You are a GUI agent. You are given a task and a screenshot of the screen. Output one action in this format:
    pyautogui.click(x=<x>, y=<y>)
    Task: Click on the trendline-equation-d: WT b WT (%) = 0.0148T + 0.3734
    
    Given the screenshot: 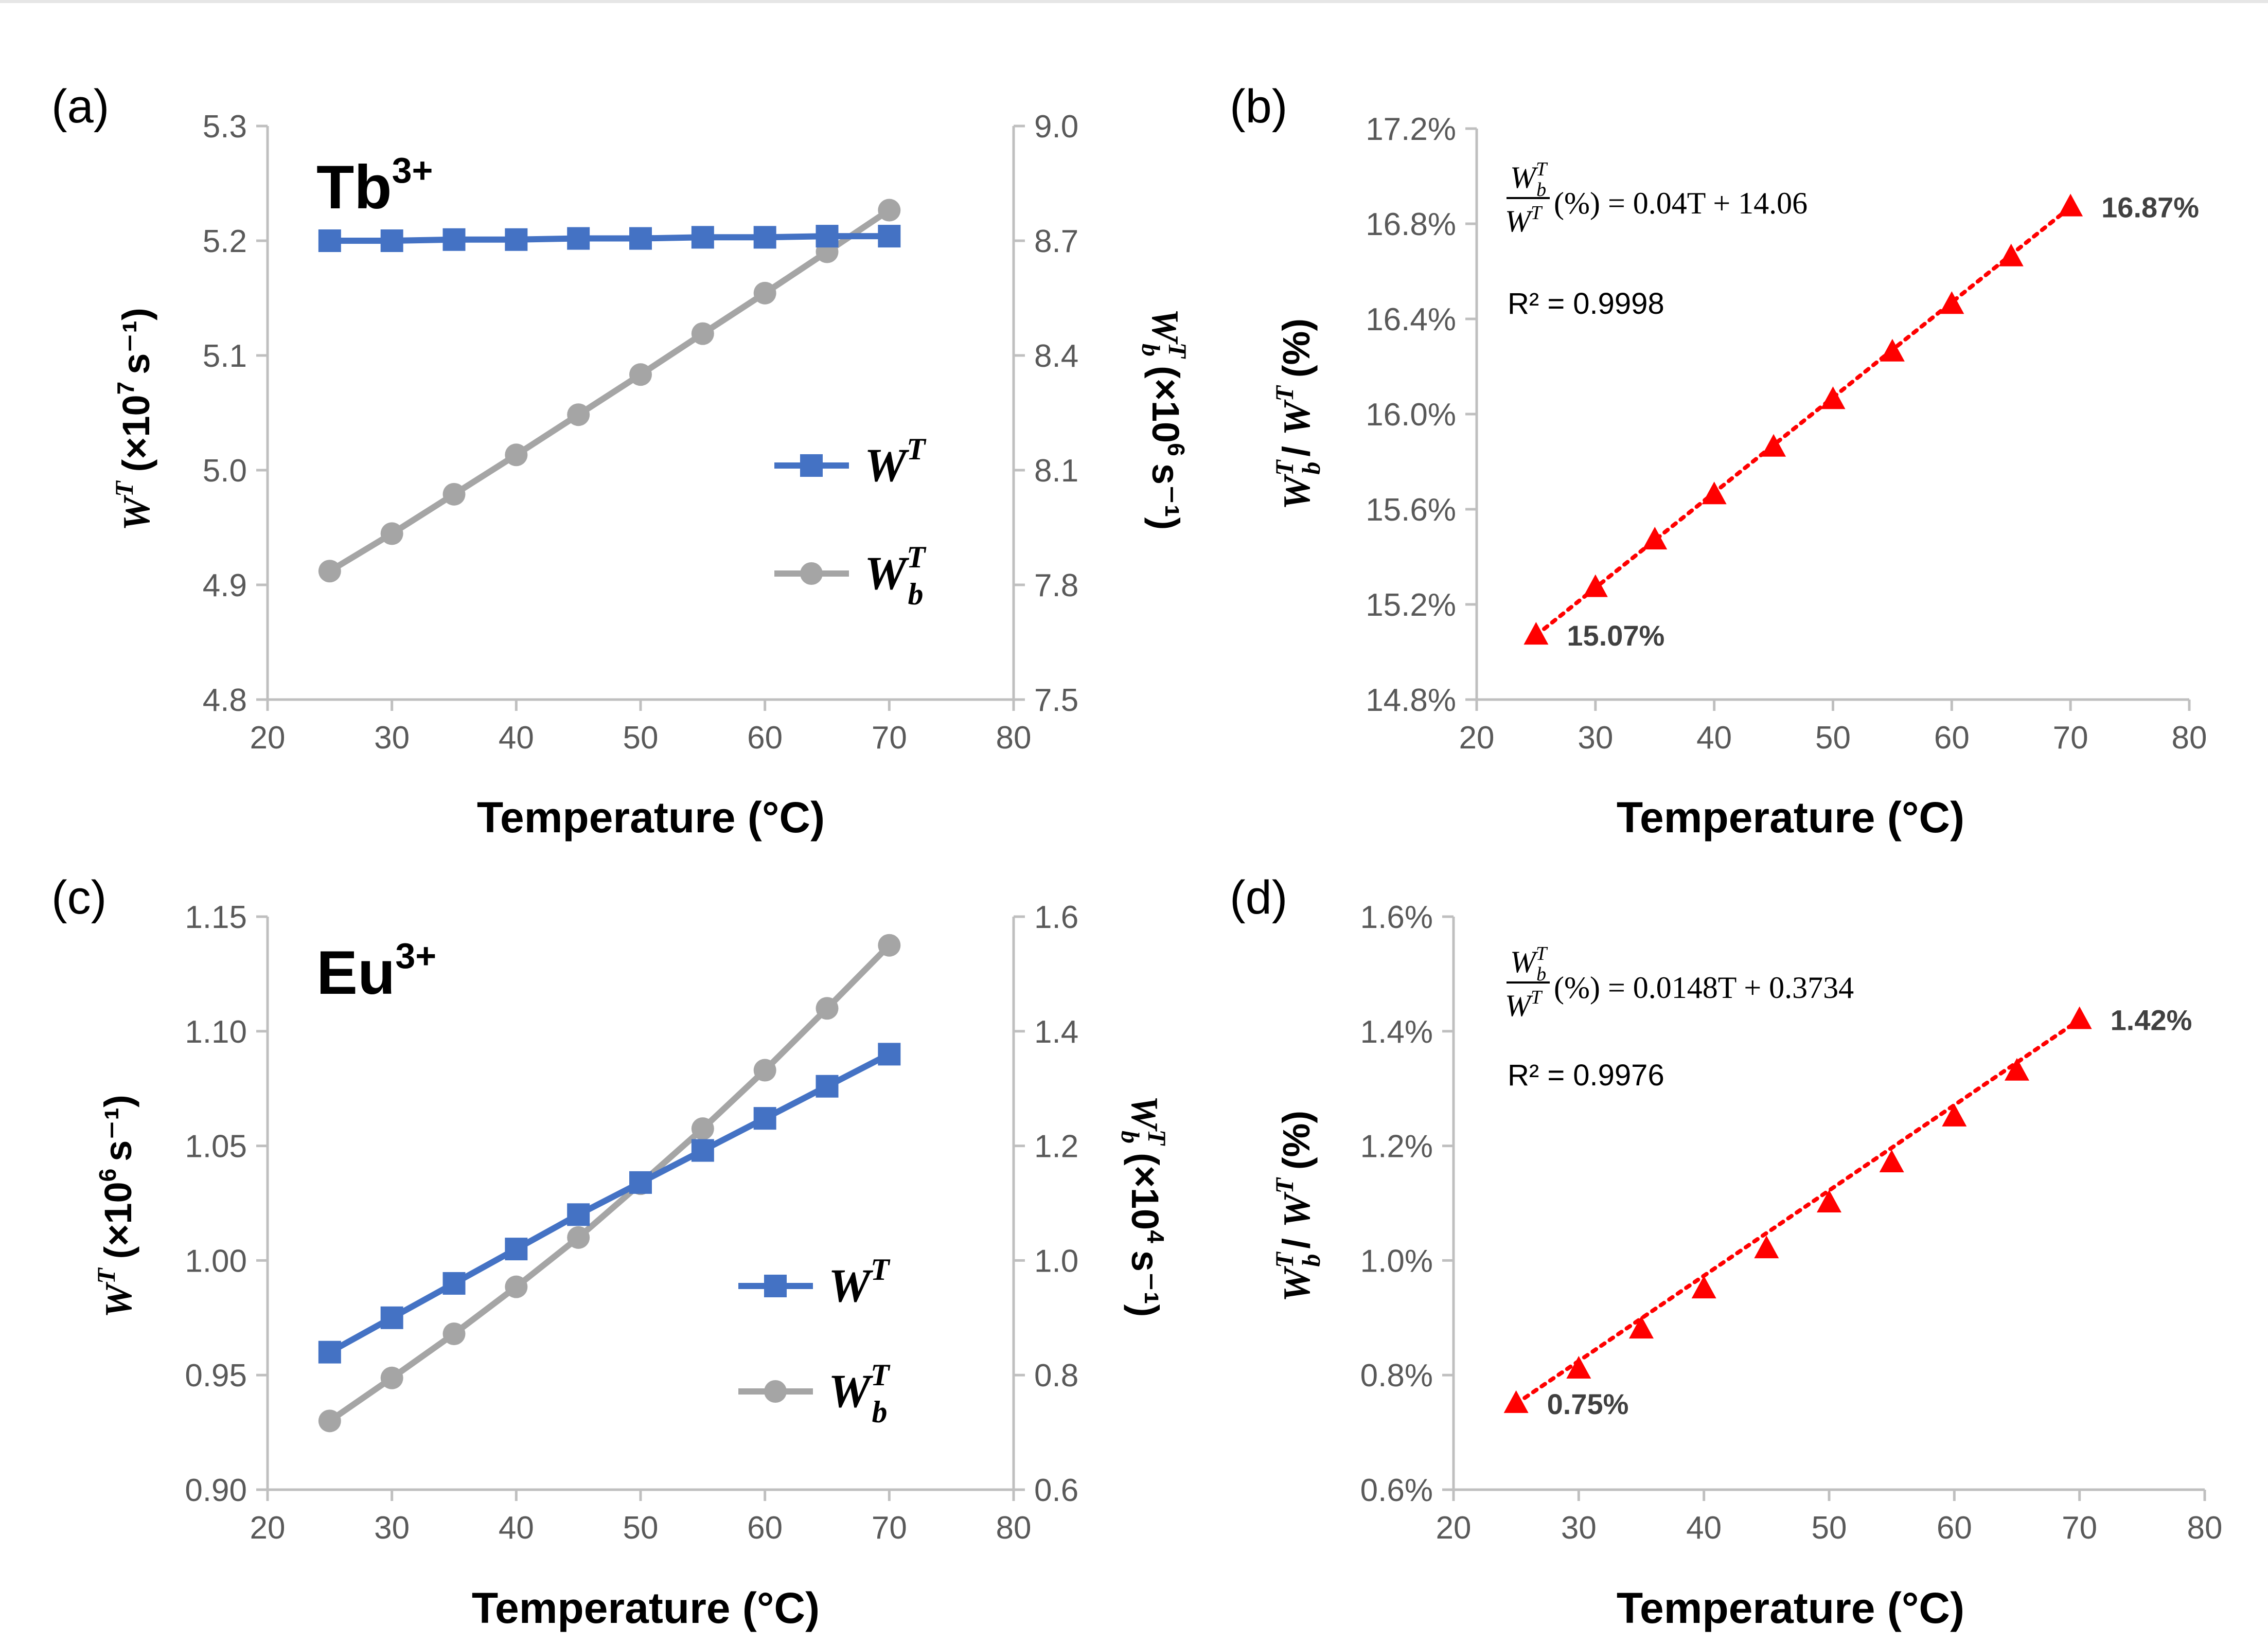 What is the action you would take?
    pyautogui.click(x=1679, y=983)
    